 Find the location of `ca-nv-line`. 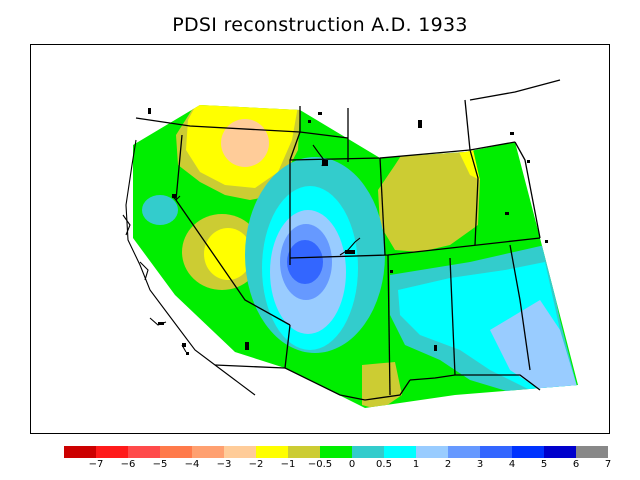

ca-nv-line is located at coordinates (233, 262).